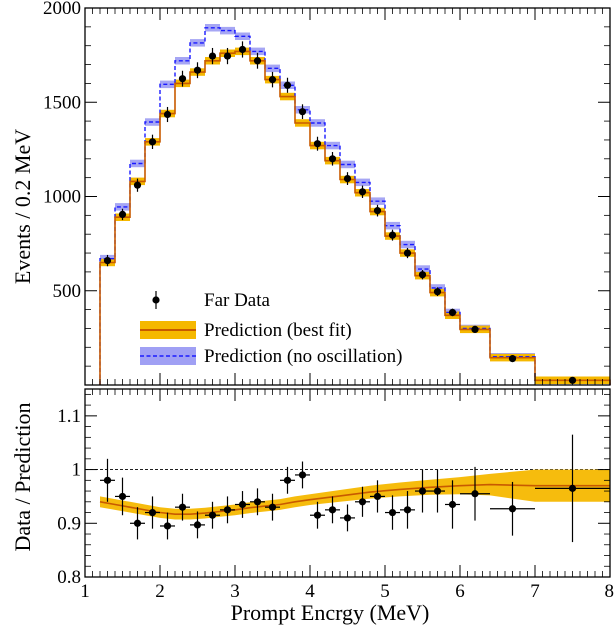  I want to click on top-y-axis-label: Events / 0.2 MeV, so click(22, 206).